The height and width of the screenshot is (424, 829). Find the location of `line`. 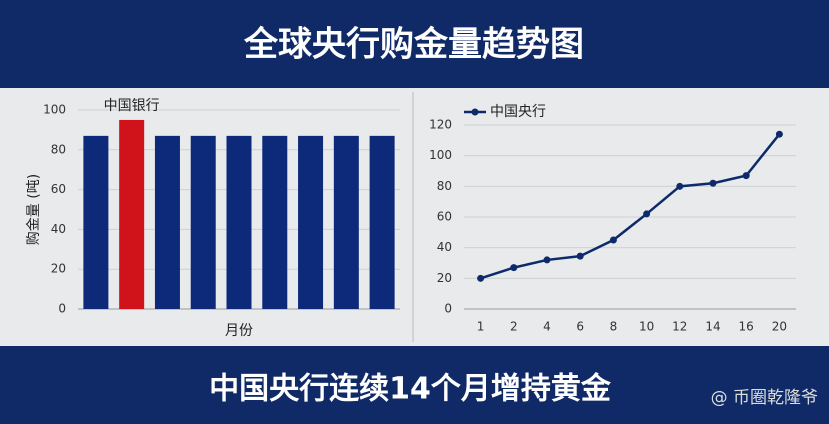

line is located at coordinates (630, 206).